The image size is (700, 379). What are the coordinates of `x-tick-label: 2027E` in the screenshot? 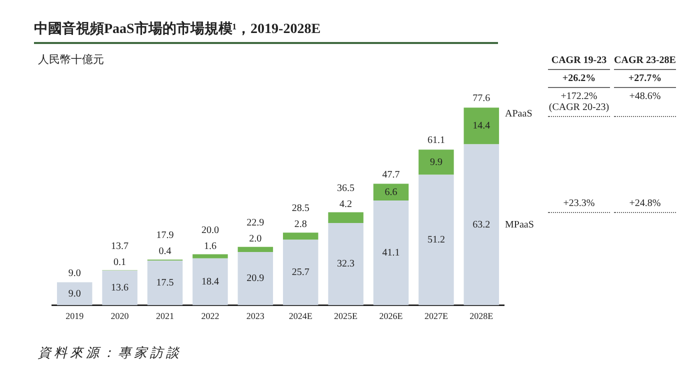 It's located at (436, 315).